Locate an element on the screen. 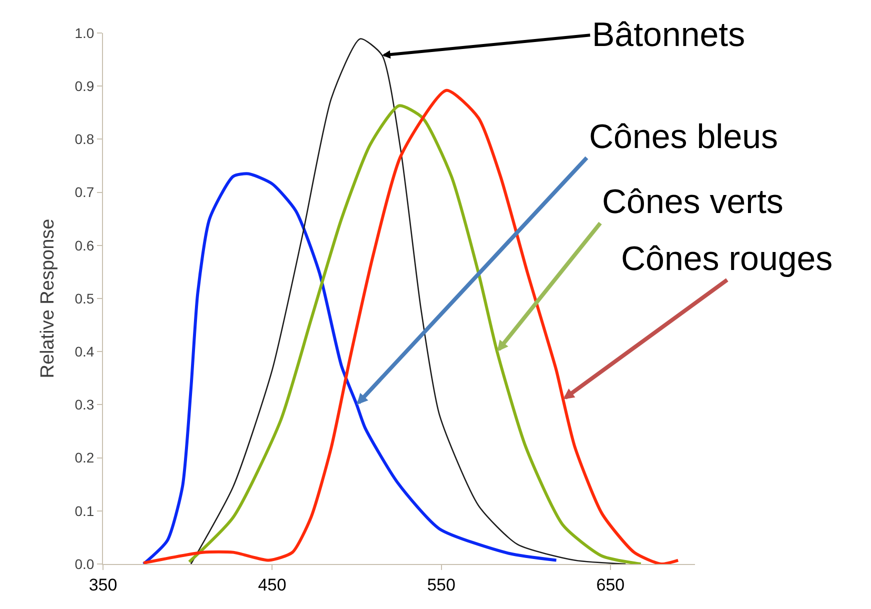 The height and width of the screenshot is (609, 871). y-tick-label: 0.3 is located at coordinates (84, 404).